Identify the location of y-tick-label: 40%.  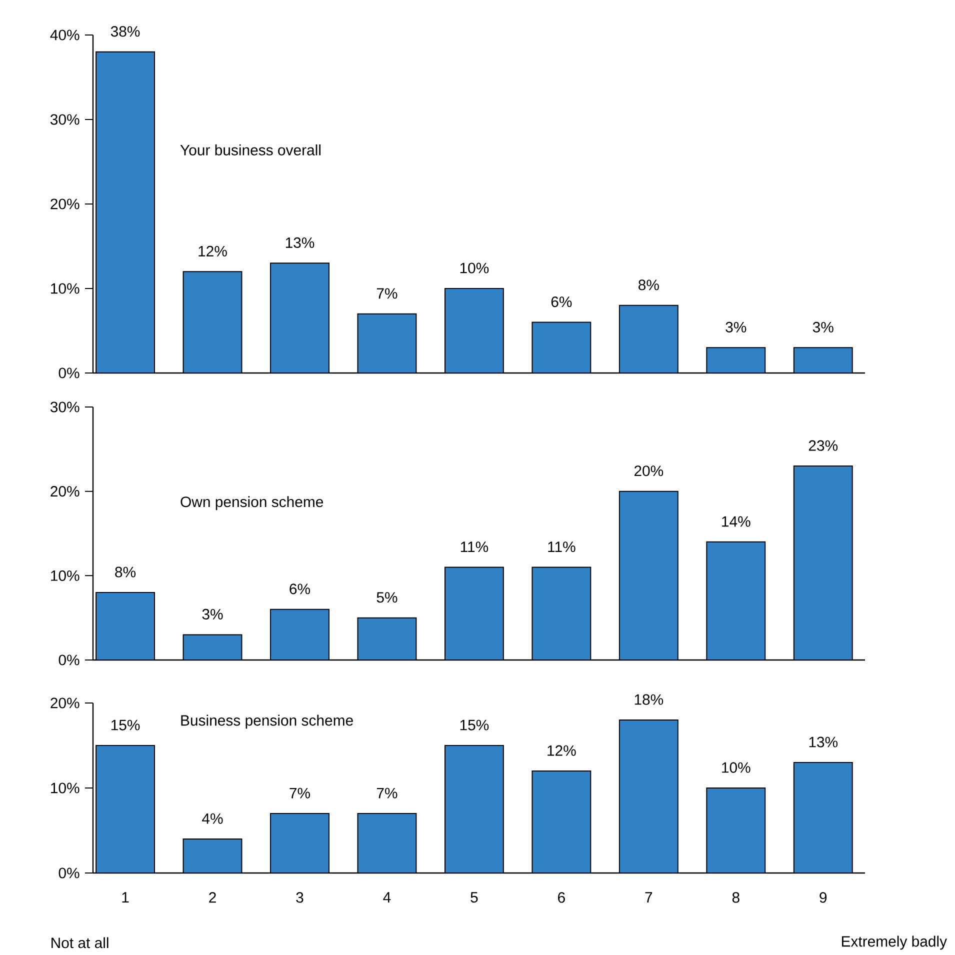
(65, 35).